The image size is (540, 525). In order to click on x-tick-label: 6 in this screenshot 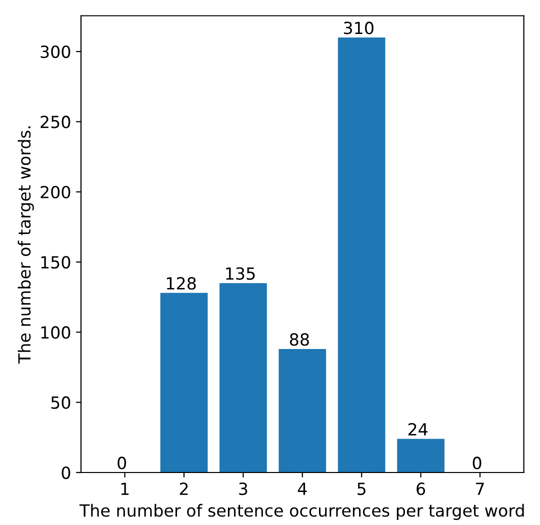, I will do `click(421, 489)`.